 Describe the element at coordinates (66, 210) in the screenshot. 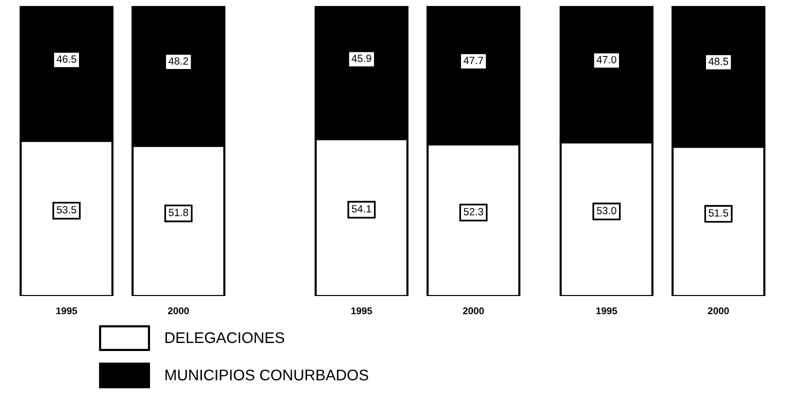

I see `data-label: 53.5` at that location.